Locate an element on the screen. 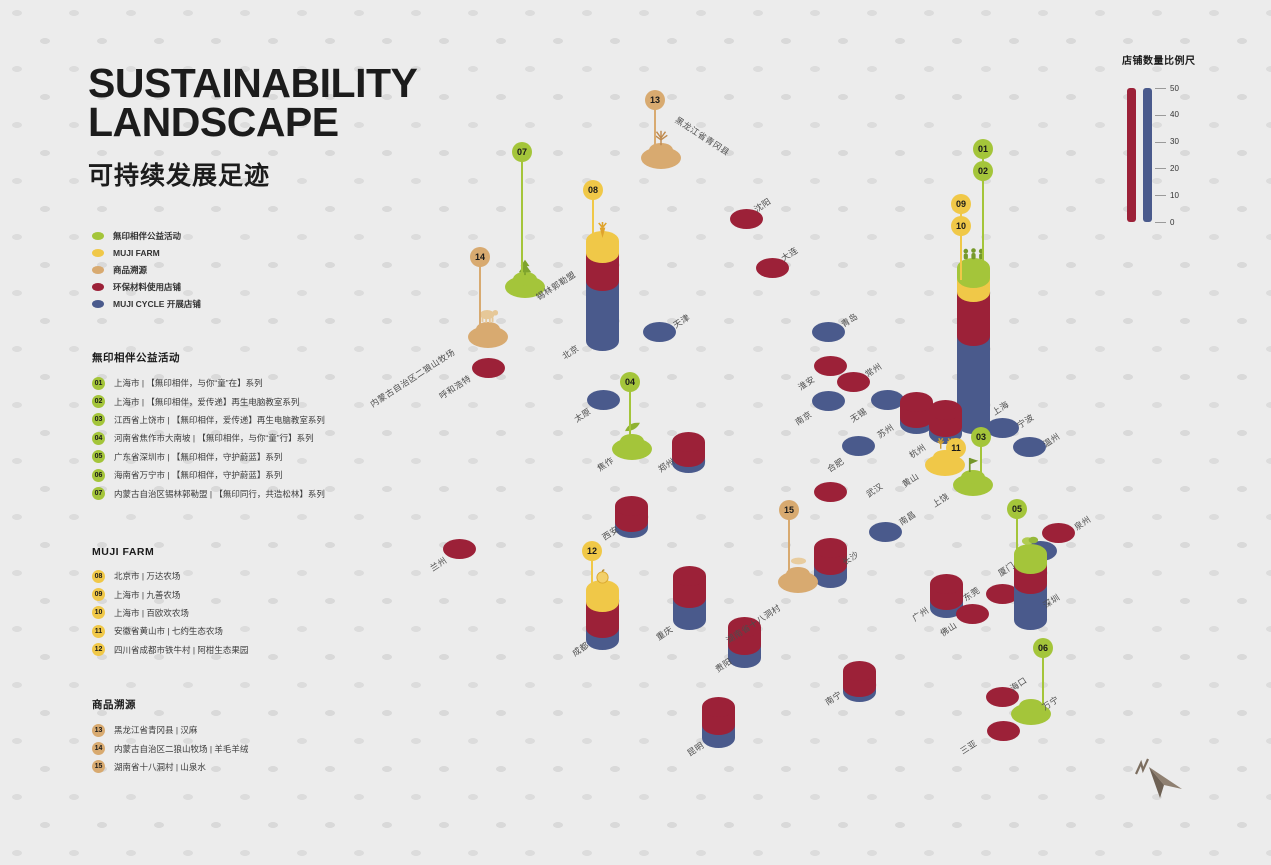 The height and width of the screenshot is (865, 1271). item-number-badge: 11 is located at coordinates (98, 631).